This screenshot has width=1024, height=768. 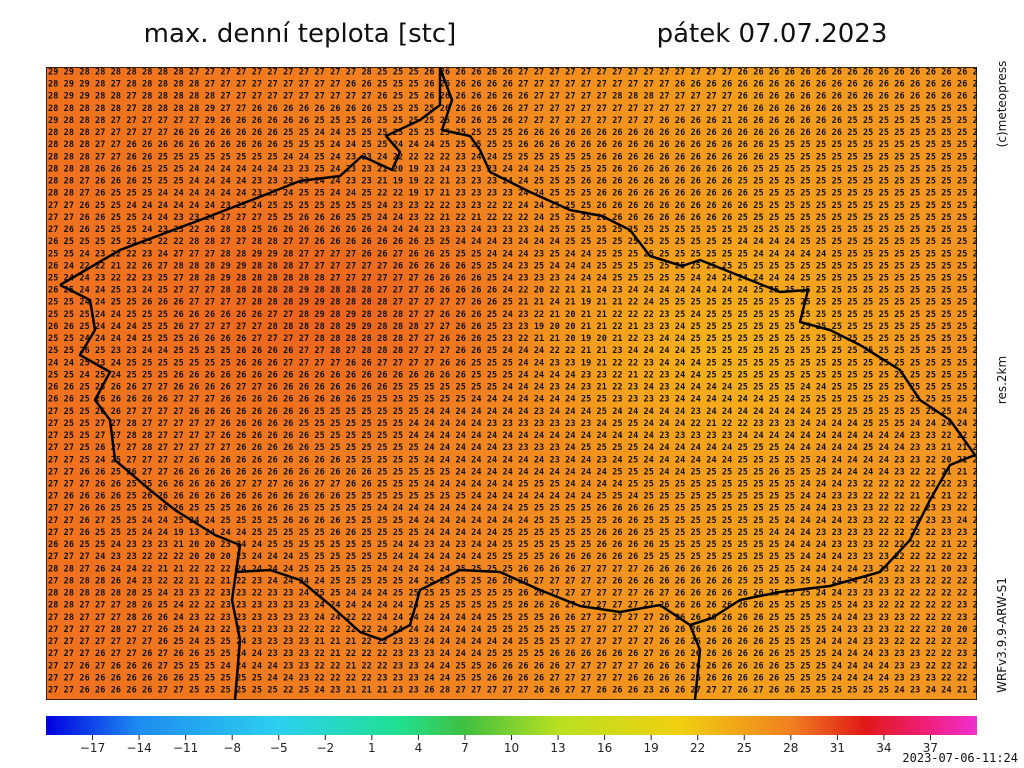 I want to click on colorbar-tick-label: −8, so click(x=232, y=748).